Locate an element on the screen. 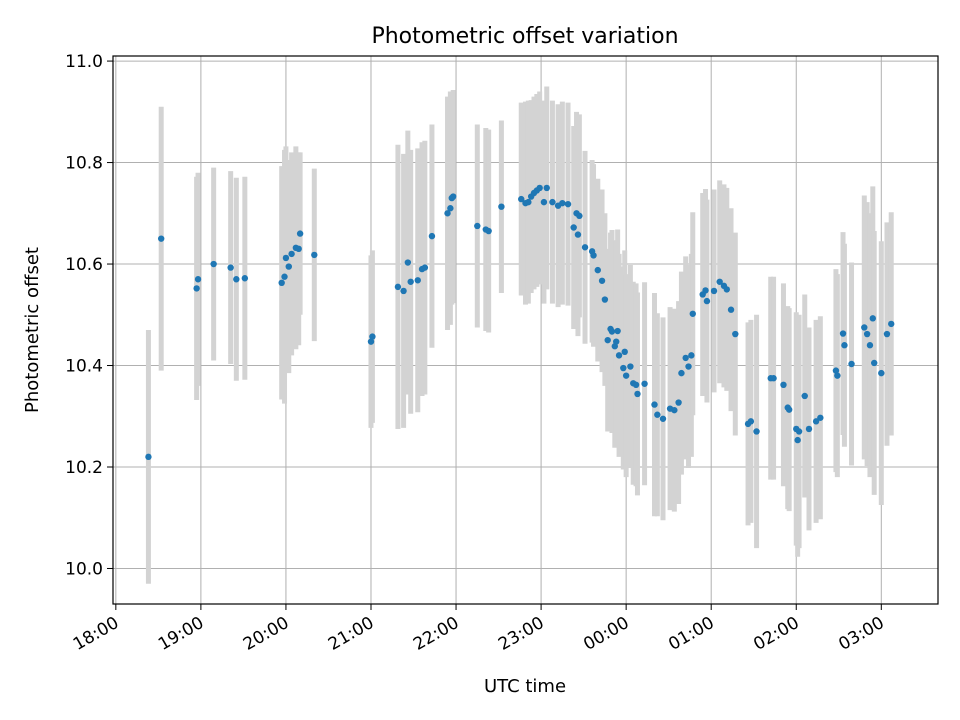 The image size is (960, 720). y-tick-label: 10.2 is located at coordinates (84, 468).